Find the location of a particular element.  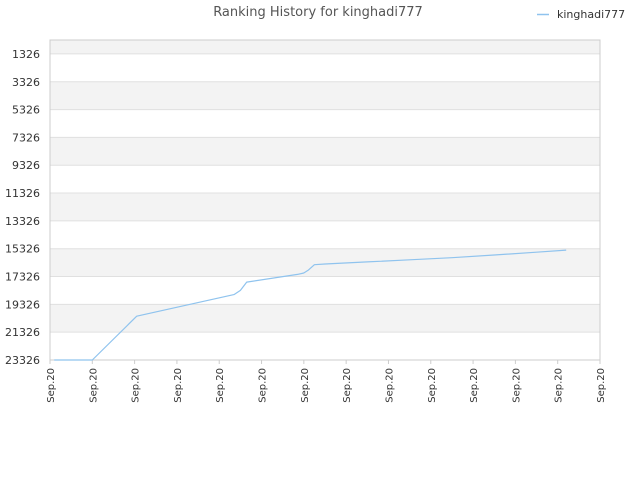

y-tick-label: 9326 is located at coordinates (26, 165).